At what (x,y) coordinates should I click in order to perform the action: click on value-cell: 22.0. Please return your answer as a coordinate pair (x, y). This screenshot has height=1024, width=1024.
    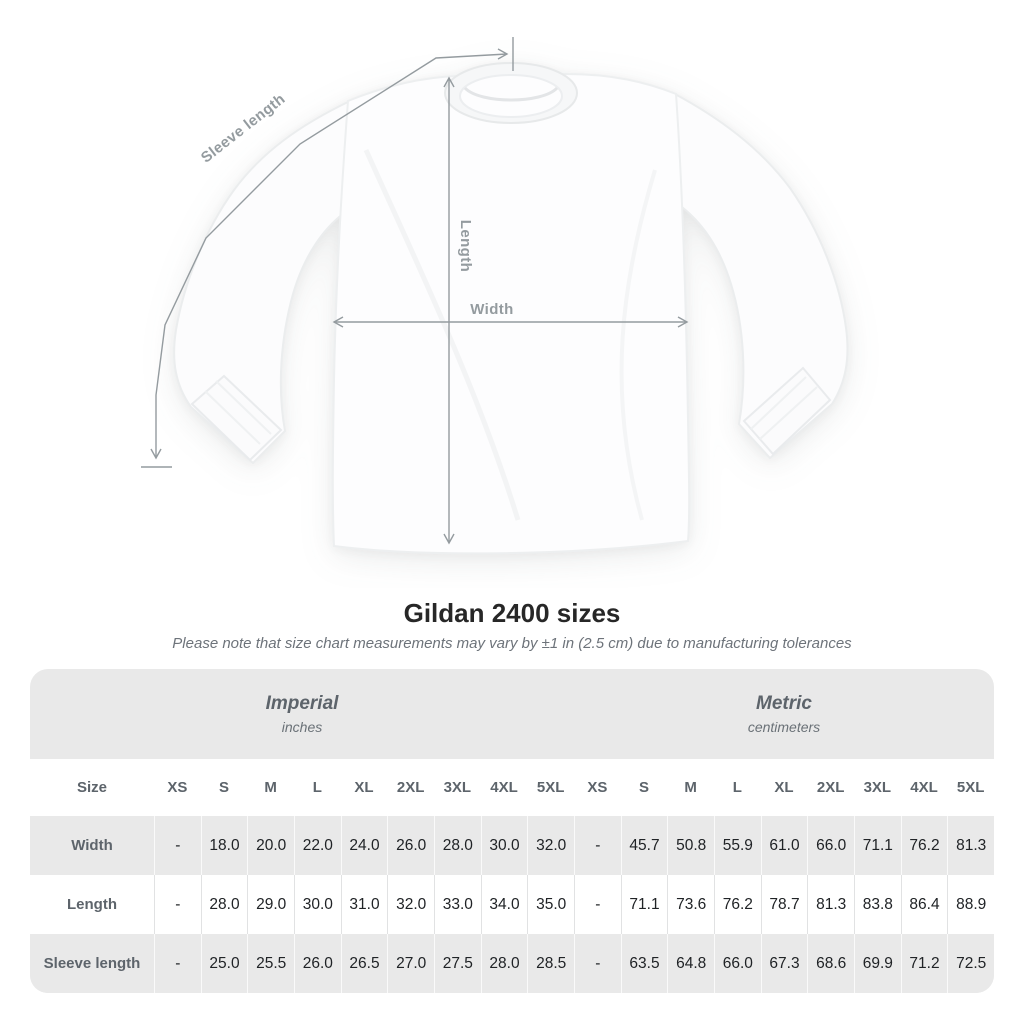
    Looking at the image, I should click on (317, 845).